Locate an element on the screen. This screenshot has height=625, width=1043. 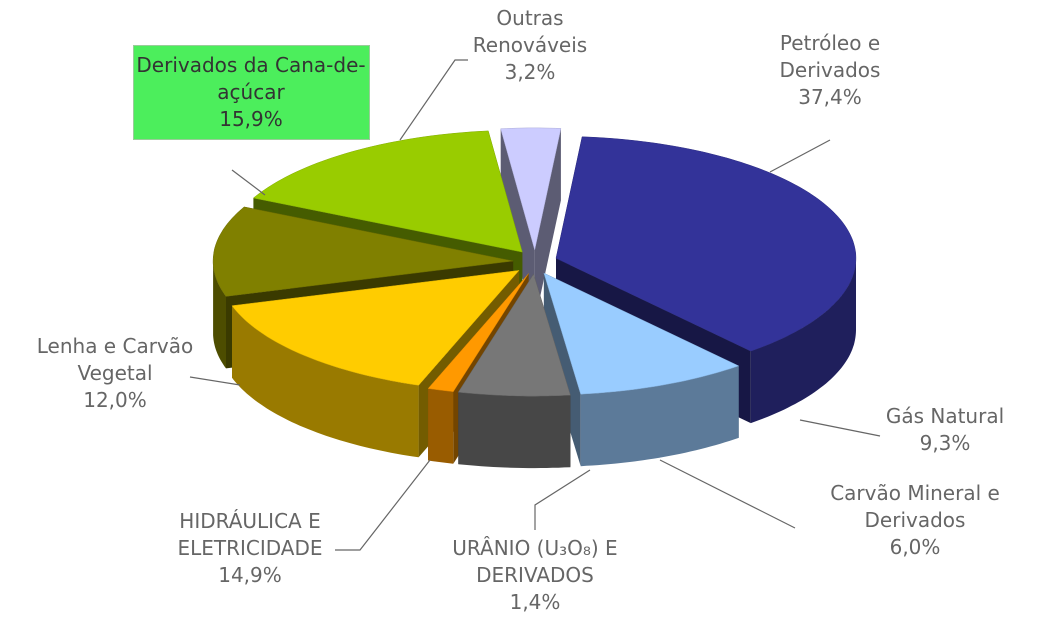
category-label: URÂNIO (U₃O₈) E DERIVADOS is located at coordinates (535, 561).